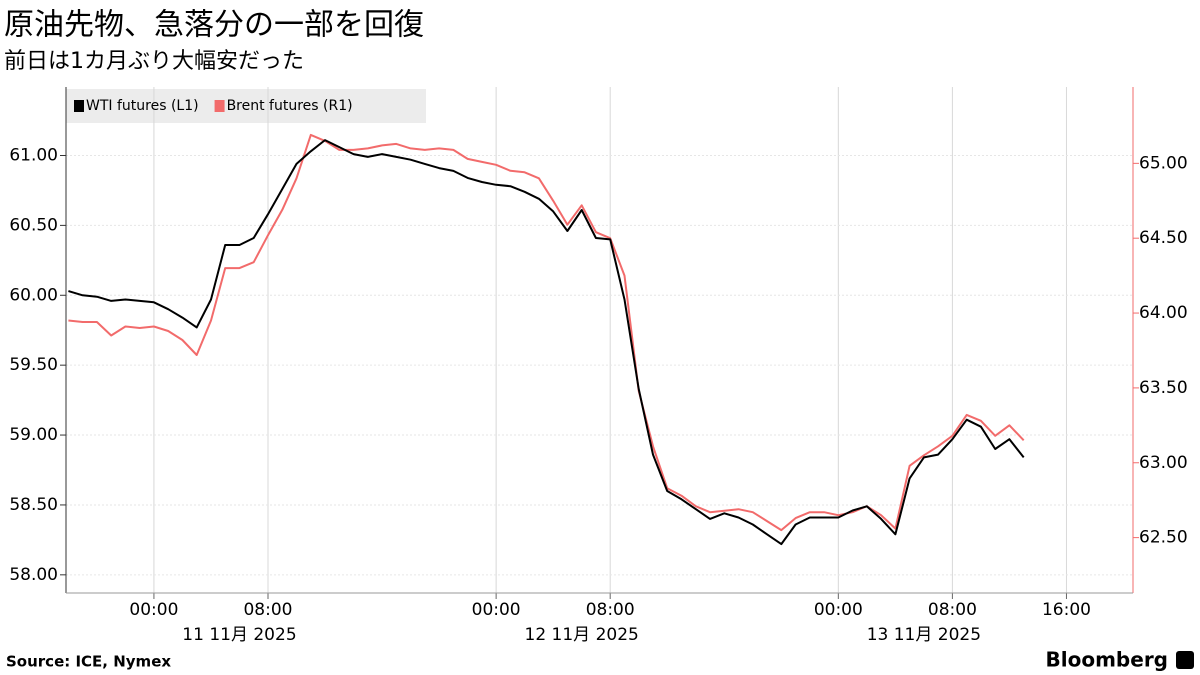 This screenshot has width=1200, height=675. What do you see at coordinates (33, 435) in the screenshot?
I see `y-tick-label: 59.00` at bounding box center [33, 435].